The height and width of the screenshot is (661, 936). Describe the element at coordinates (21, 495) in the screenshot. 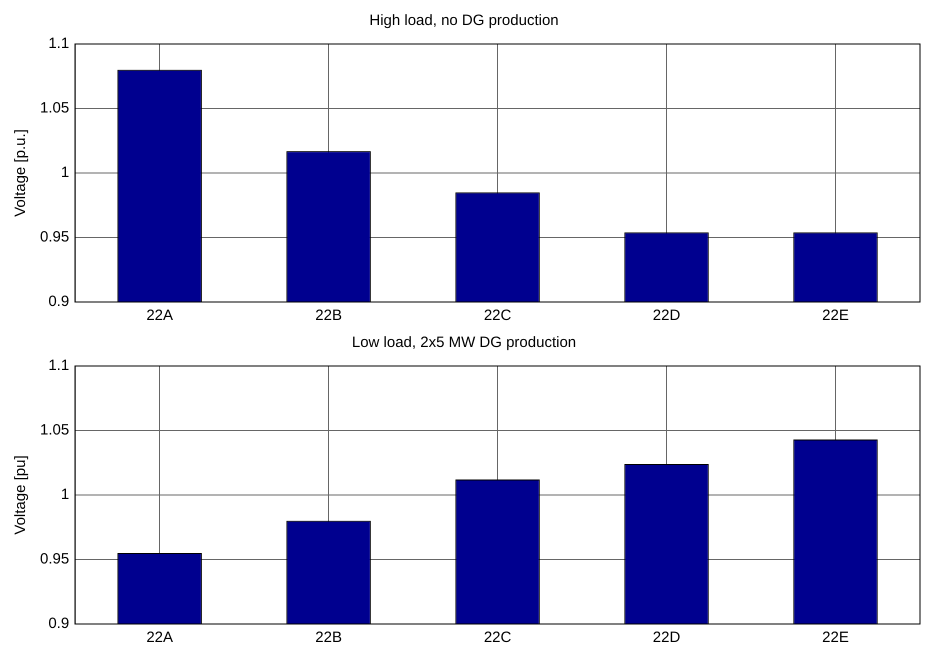

I see `y-axis-title: Voltage [pu]` at that location.